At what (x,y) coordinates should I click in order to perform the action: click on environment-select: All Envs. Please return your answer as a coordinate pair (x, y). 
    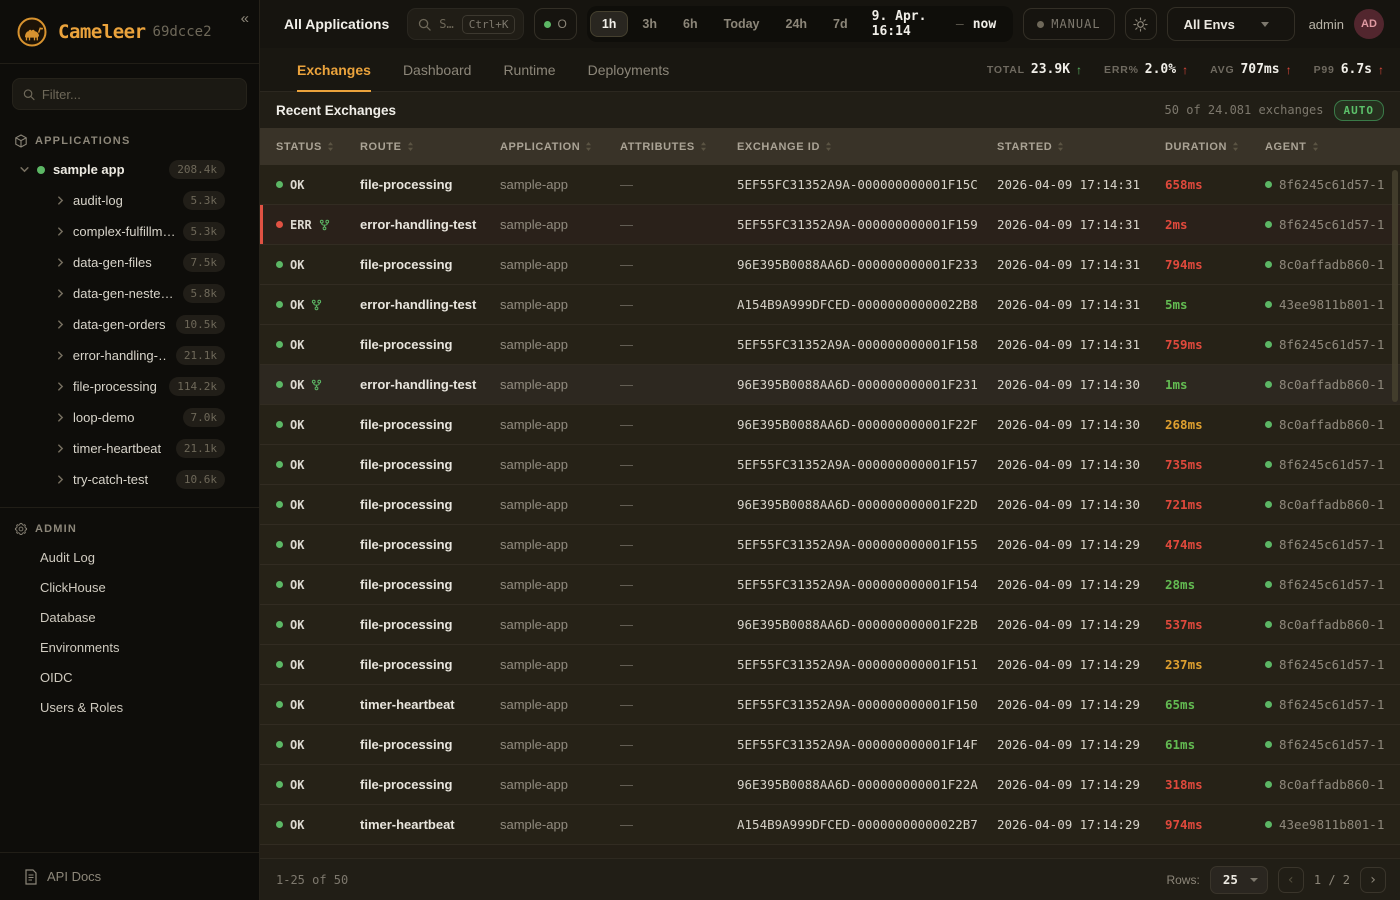
    Looking at the image, I should click on (1230, 24).